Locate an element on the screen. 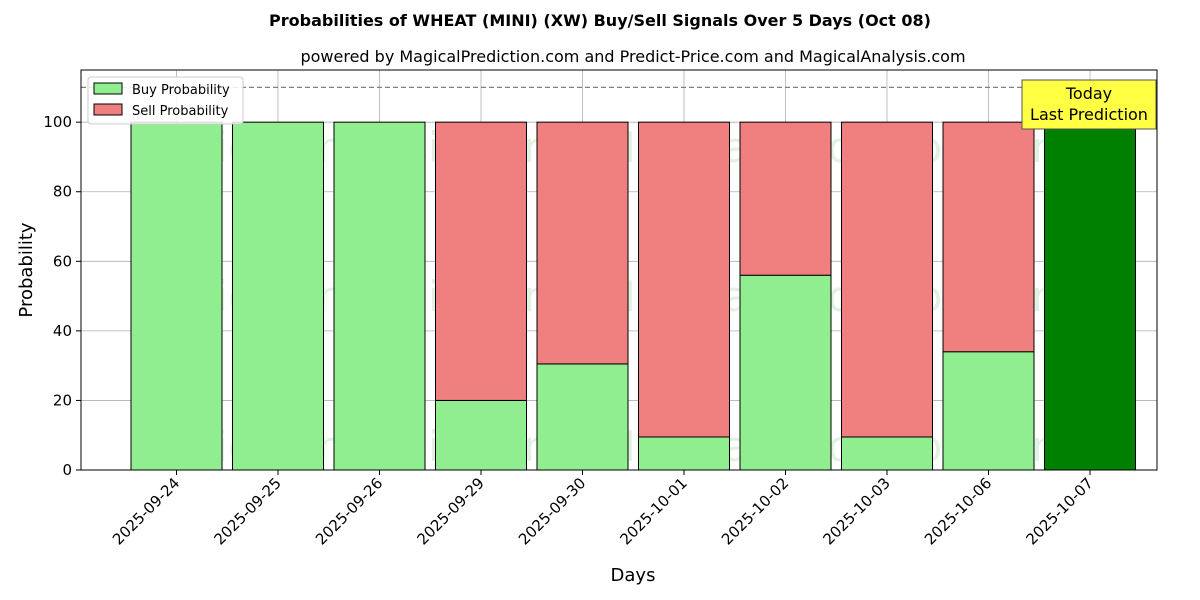 The image size is (1200, 600). x-tick-label: 2025-09-30 is located at coordinates (552, 511).